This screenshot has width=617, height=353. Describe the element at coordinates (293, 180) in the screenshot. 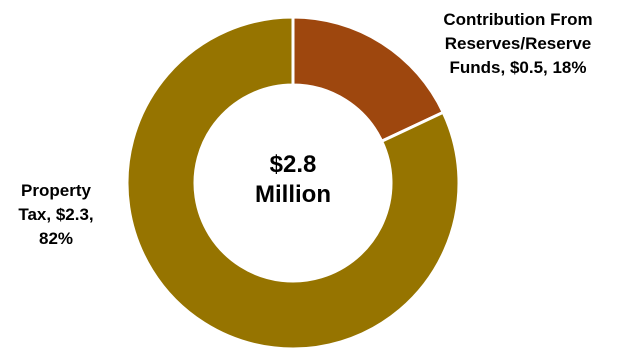

I see `donut-center-total: $2.8 Million` at that location.